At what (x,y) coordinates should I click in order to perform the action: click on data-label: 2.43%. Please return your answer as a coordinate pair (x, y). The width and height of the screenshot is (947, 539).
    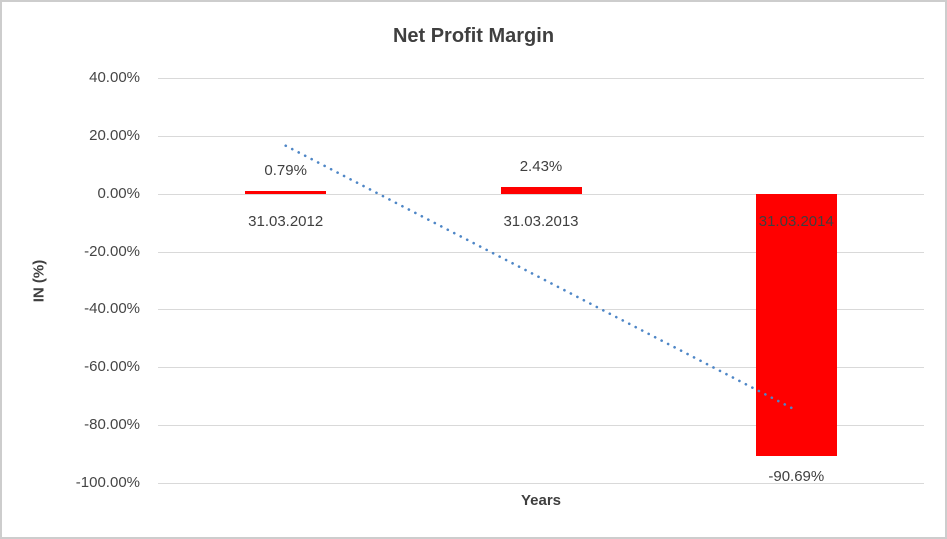
    Looking at the image, I should click on (541, 166).